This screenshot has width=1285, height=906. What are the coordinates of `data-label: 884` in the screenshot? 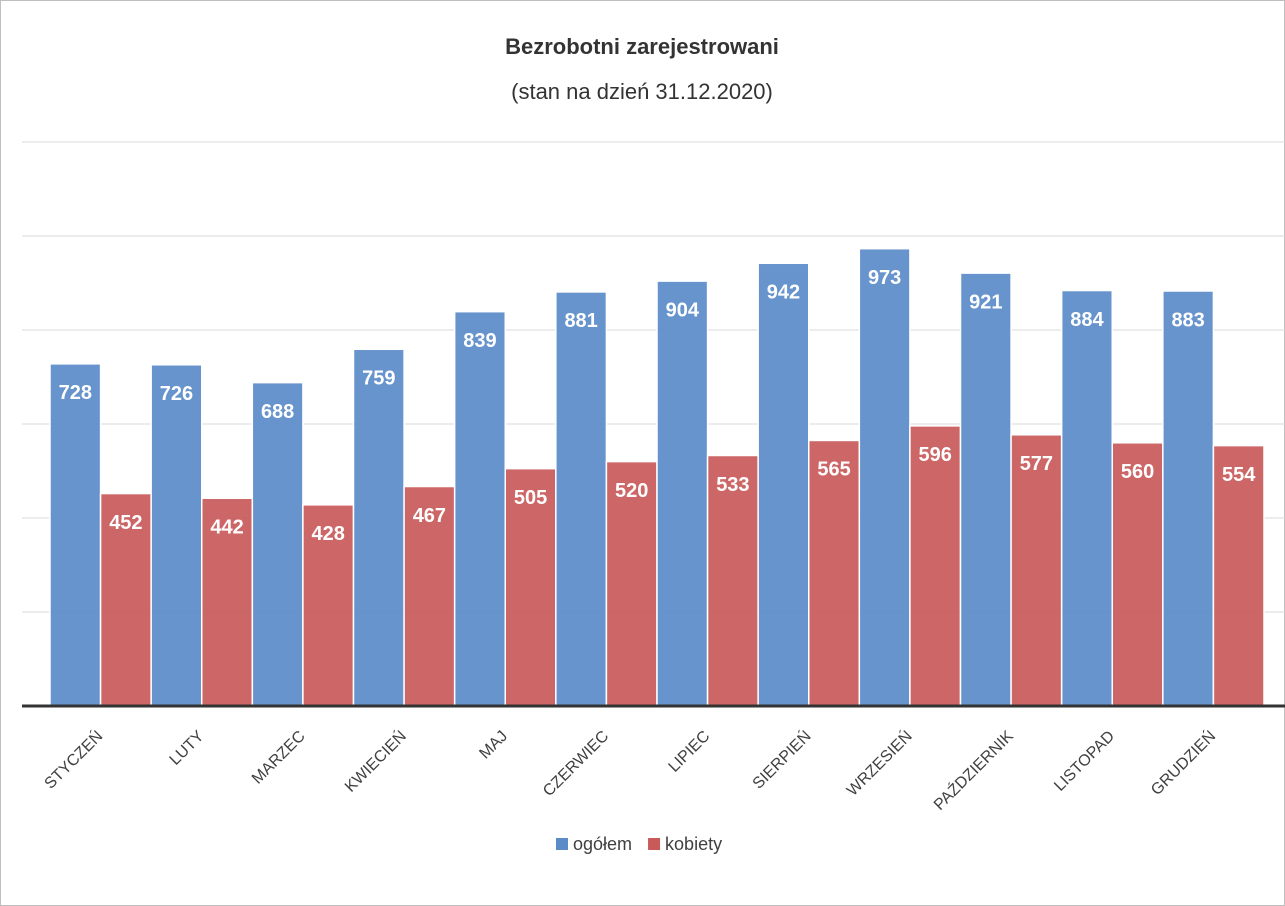 It's located at (1087, 320).